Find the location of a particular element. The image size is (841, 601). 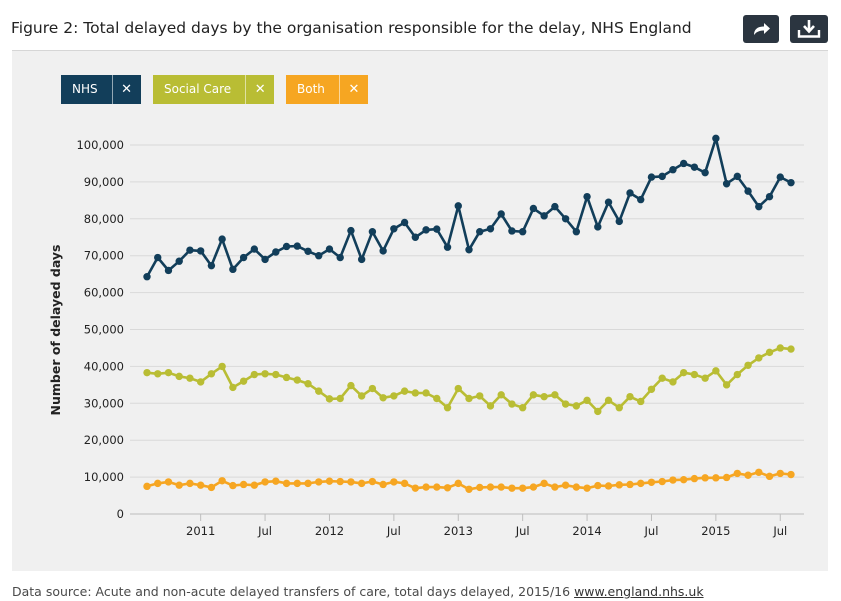

remove-series-social-care-icon: ✕ is located at coordinates (259, 89).